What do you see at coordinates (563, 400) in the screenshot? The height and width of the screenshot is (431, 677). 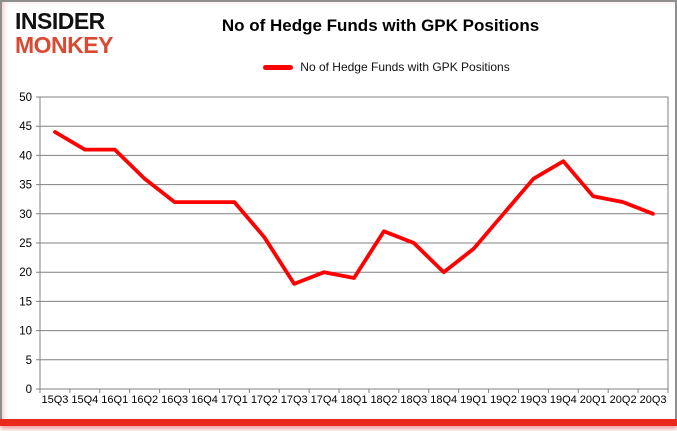 I see `x-axis-label: 19Q4` at bounding box center [563, 400].